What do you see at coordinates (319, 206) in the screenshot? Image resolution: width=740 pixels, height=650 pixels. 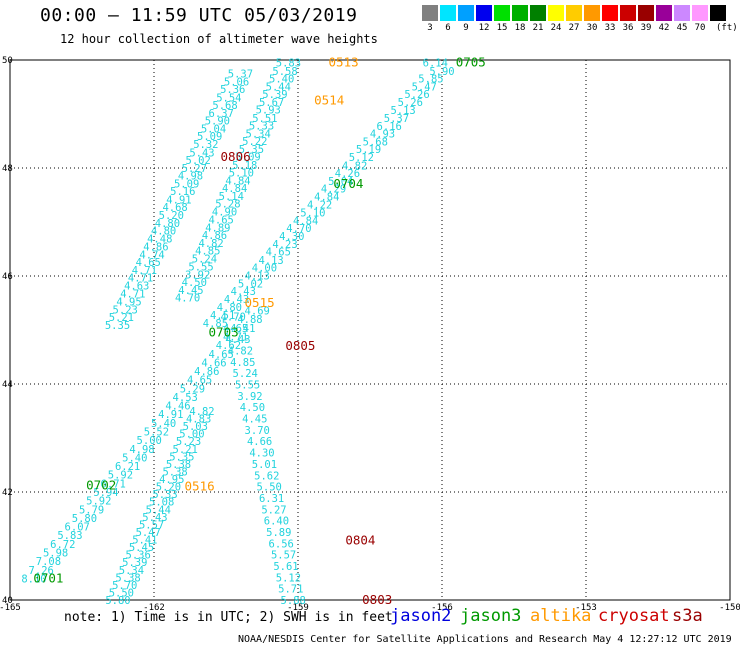 I see `wave-height-label: 4.22` at bounding box center [319, 206].